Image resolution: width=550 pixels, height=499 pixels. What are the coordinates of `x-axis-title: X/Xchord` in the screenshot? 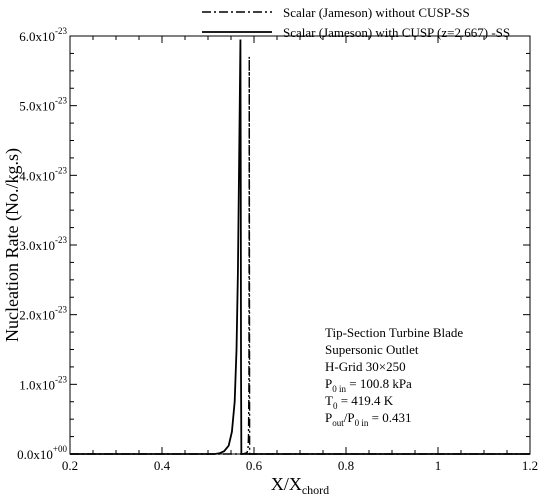 It's located at (300, 485).